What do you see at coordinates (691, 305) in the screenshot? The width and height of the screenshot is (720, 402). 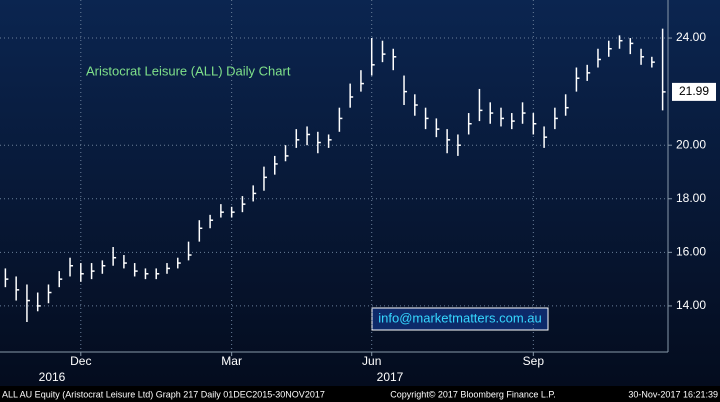 I see `y-tick-label: 14.00` at bounding box center [691, 305].